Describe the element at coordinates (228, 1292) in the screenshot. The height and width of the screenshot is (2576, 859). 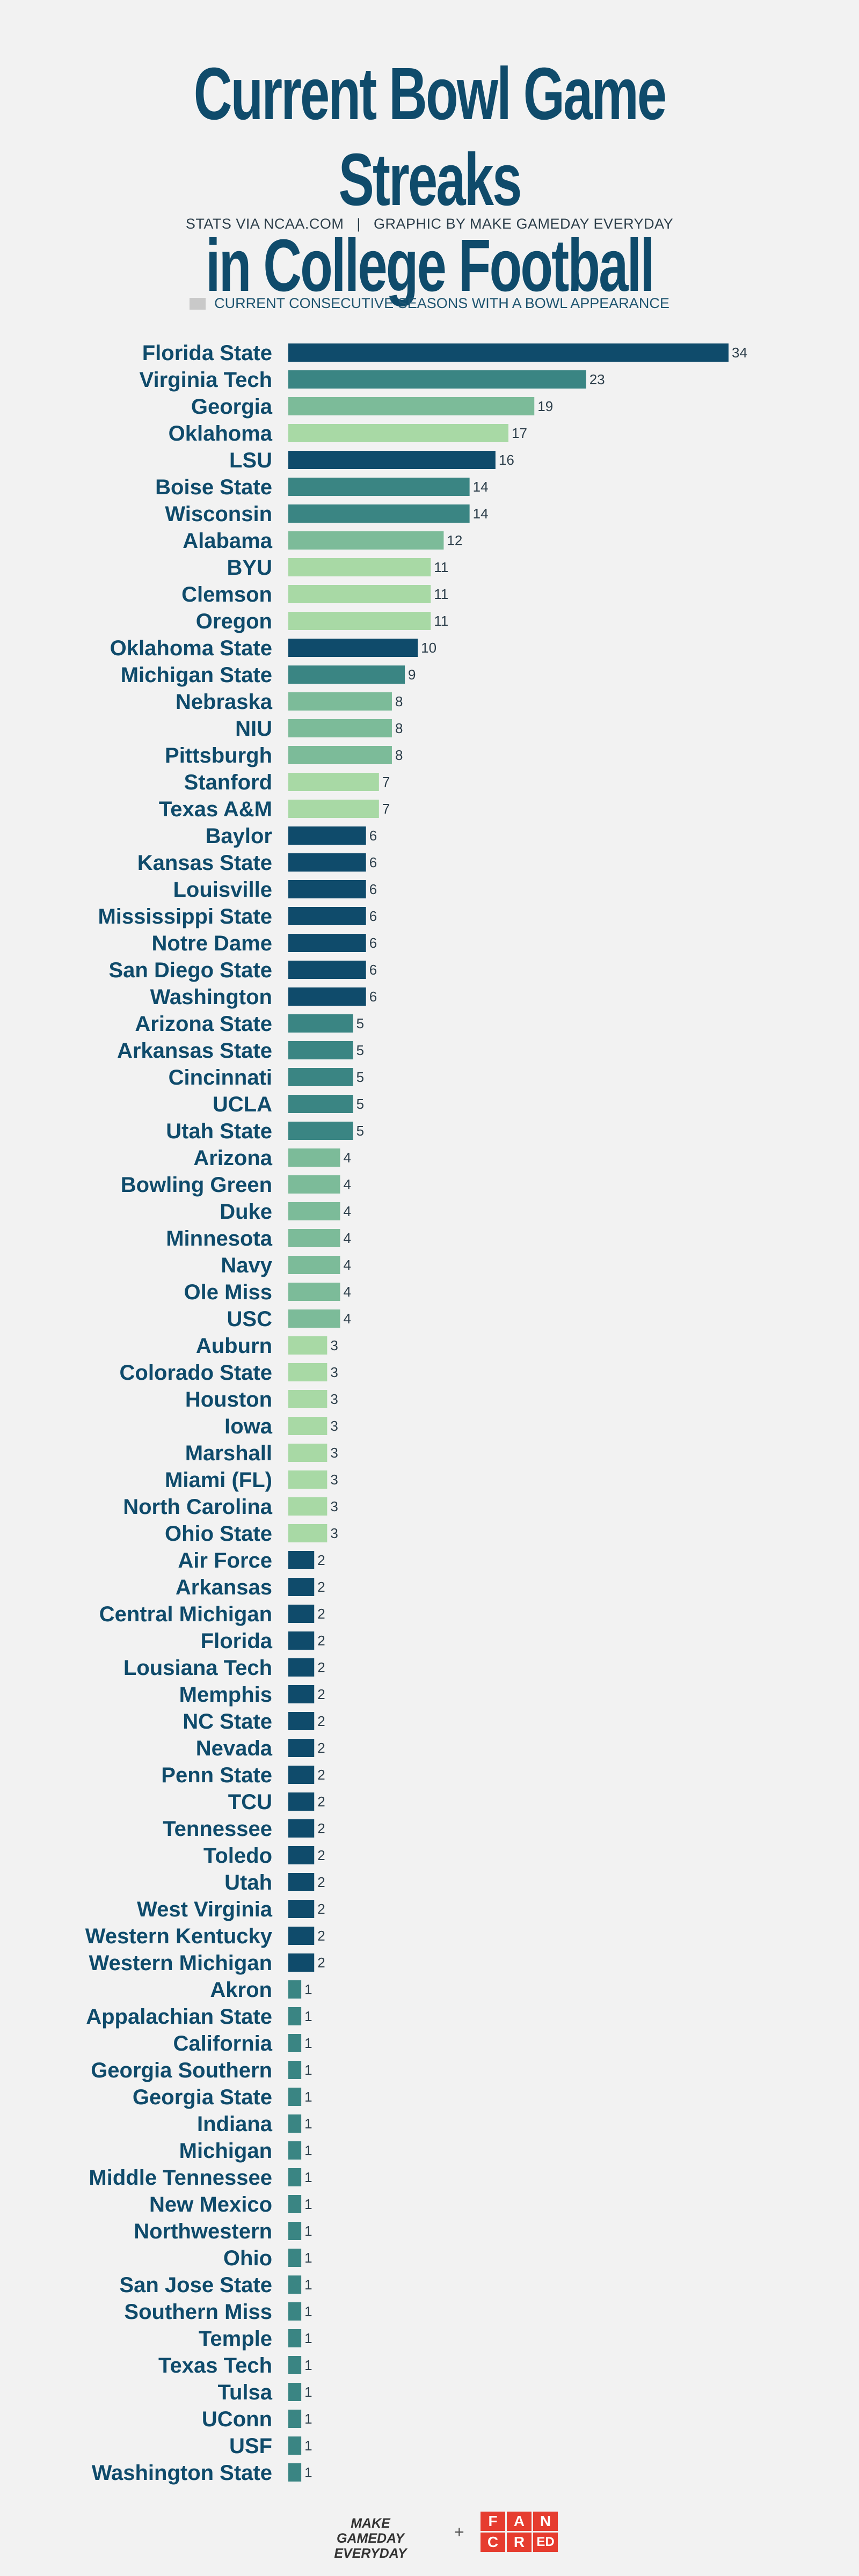
I see `category-label: Ole Miss` at that location.